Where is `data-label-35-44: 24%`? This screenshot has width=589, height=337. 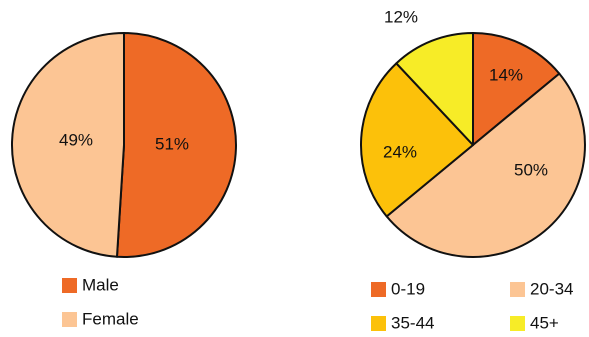
data-label-35-44: 24% is located at coordinates (400, 151).